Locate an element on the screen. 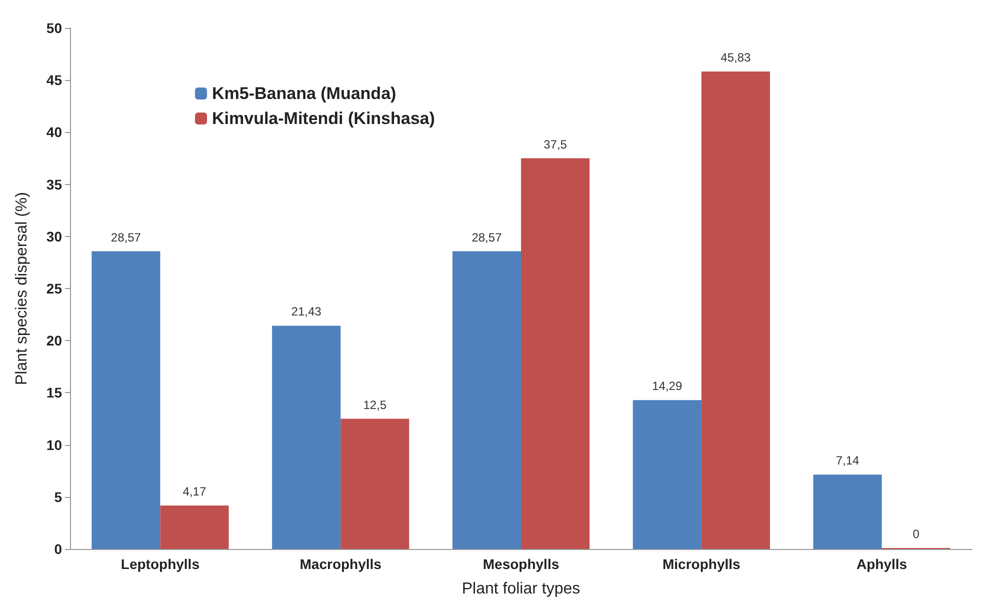 This screenshot has width=984, height=611. y-tick-label: 20 is located at coordinates (54, 340).